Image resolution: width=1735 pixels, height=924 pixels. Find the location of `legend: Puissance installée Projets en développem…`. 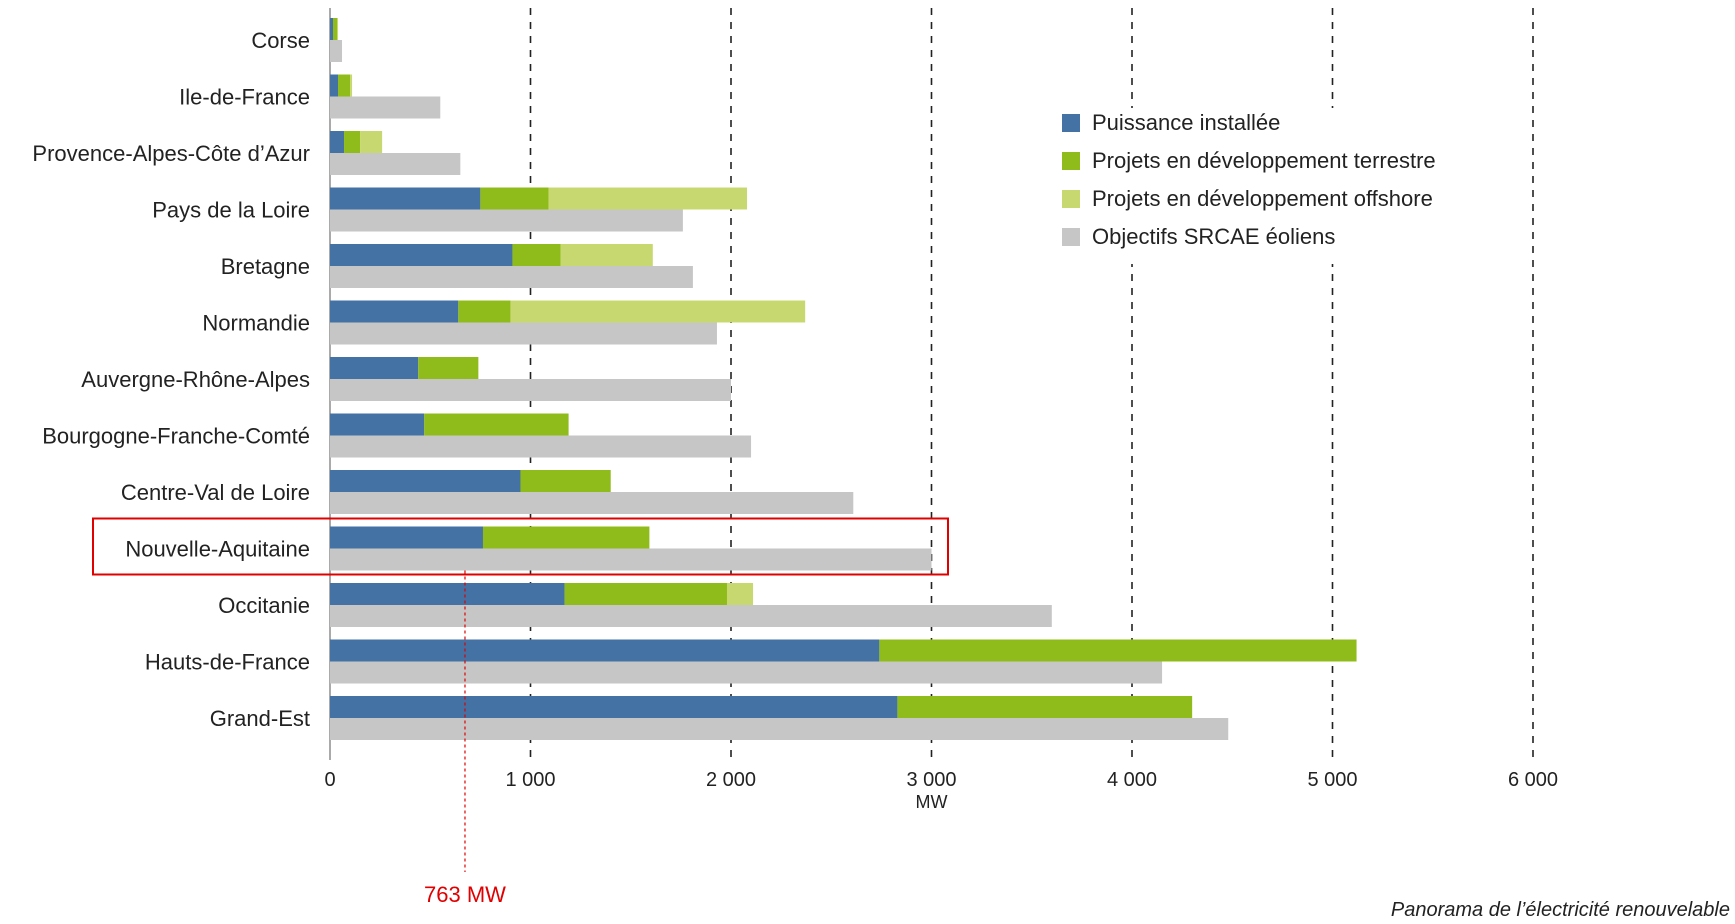

legend: Puissance installée Projets en développem… is located at coordinates (1269, 186).